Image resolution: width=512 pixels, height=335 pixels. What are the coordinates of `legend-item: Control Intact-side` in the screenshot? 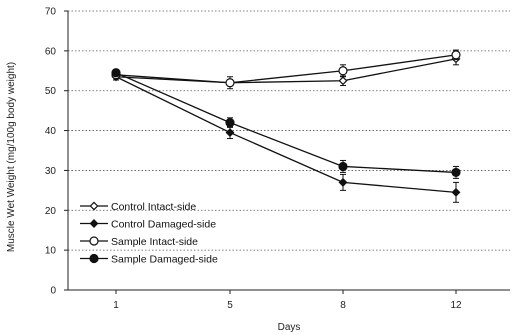 It's located at (138, 207).